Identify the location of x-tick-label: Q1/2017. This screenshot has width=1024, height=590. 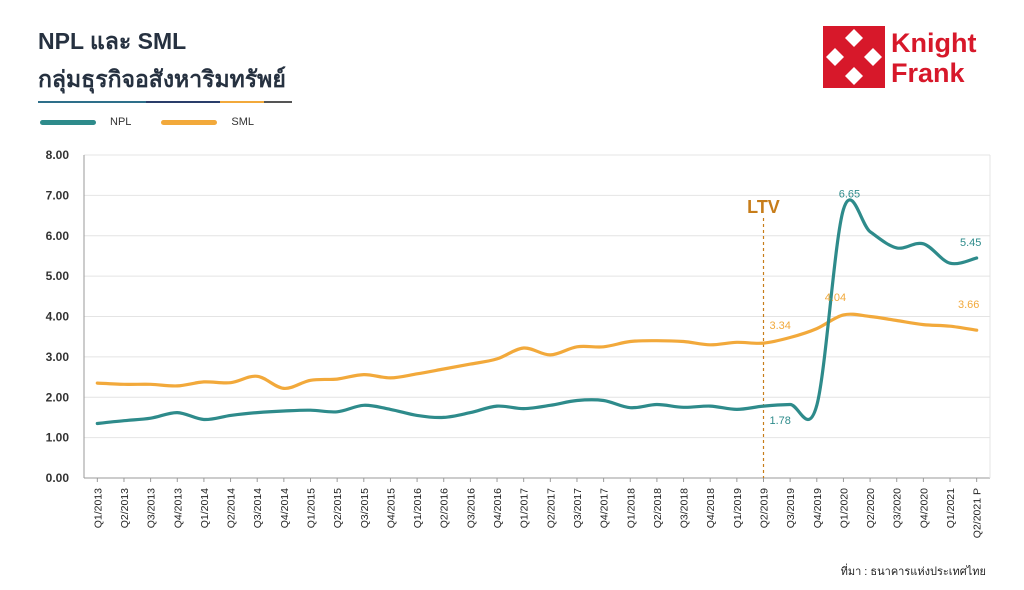
(525, 508).